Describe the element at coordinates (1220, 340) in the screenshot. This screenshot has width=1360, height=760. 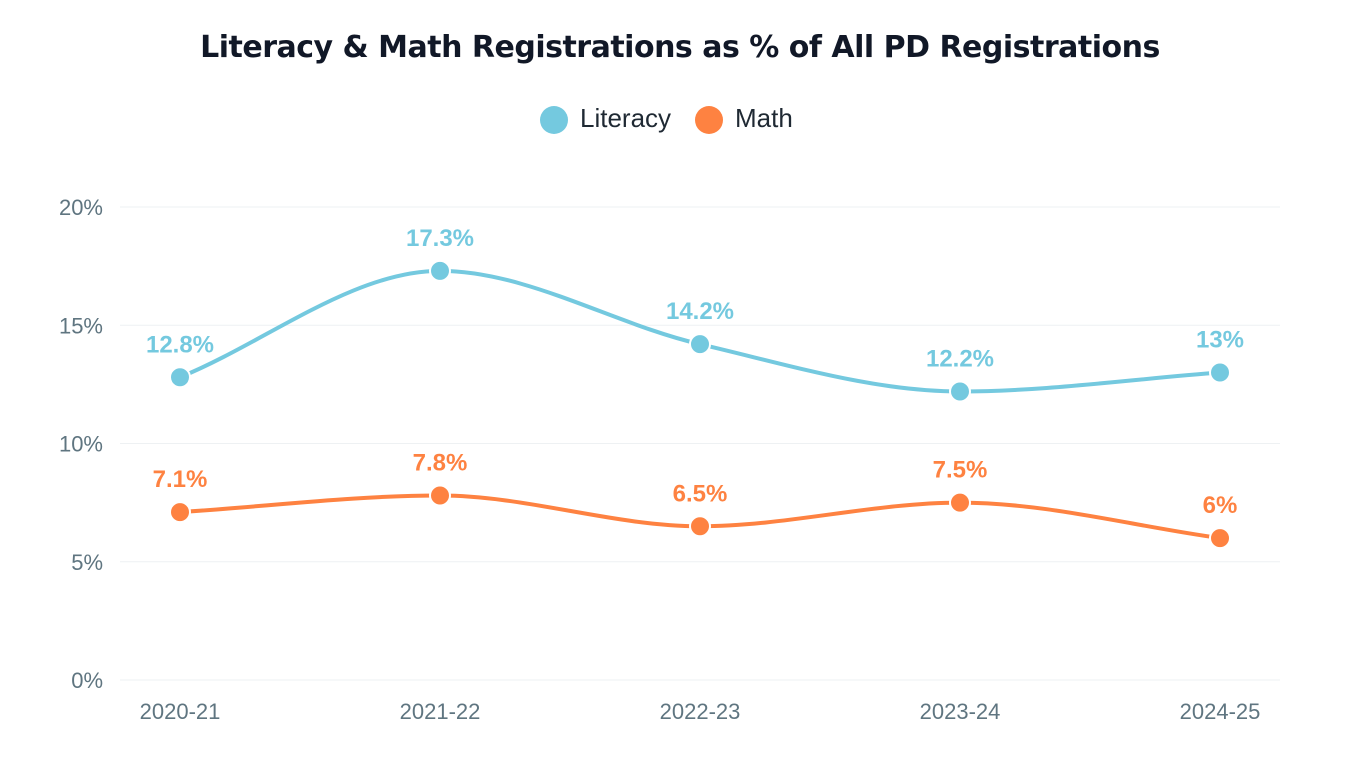
I see `literacy-data-label: 13%` at that location.